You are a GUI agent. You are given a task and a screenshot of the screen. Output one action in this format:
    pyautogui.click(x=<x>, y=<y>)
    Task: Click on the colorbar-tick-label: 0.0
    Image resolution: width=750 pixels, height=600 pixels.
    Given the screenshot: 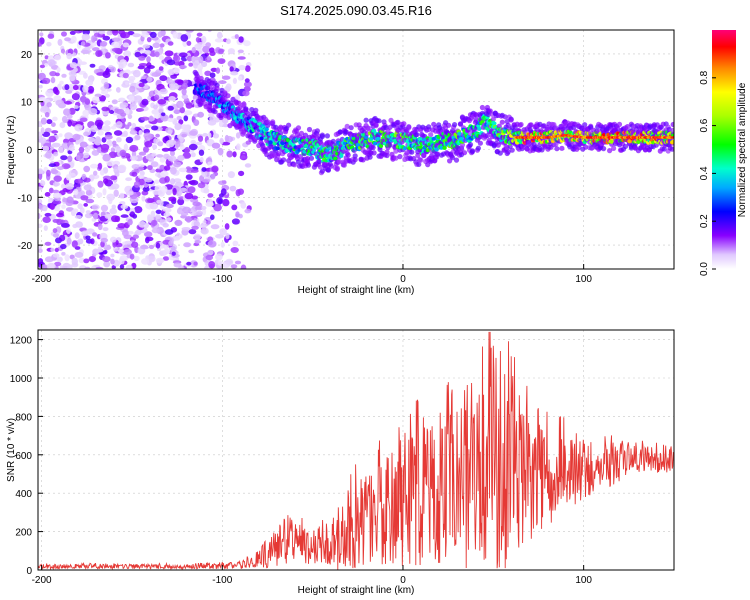 What is the action you would take?
    pyautogui.click(x=704, y=269)
    